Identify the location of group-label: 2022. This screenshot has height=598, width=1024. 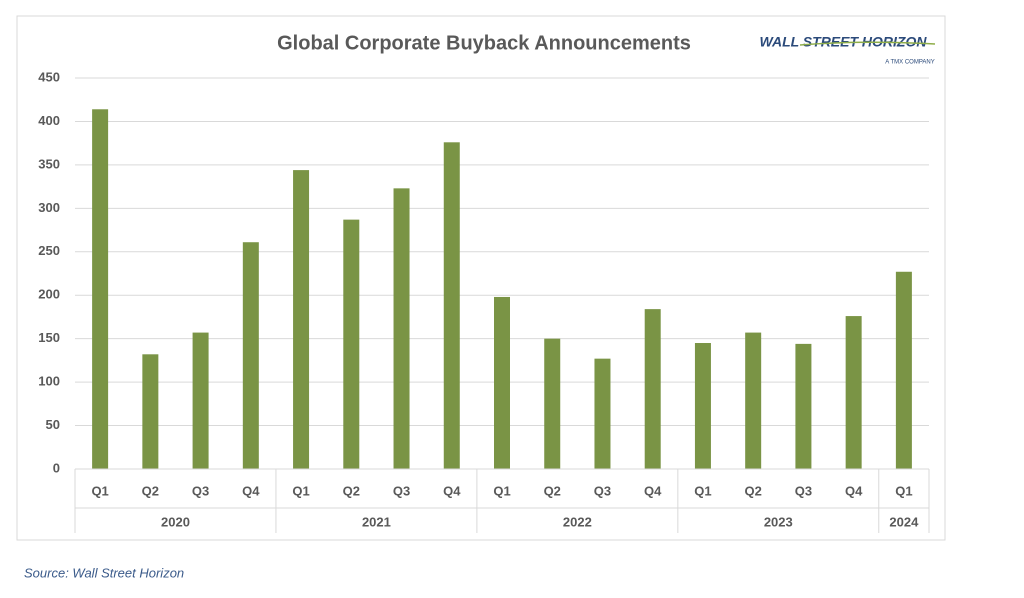
(577, 521).